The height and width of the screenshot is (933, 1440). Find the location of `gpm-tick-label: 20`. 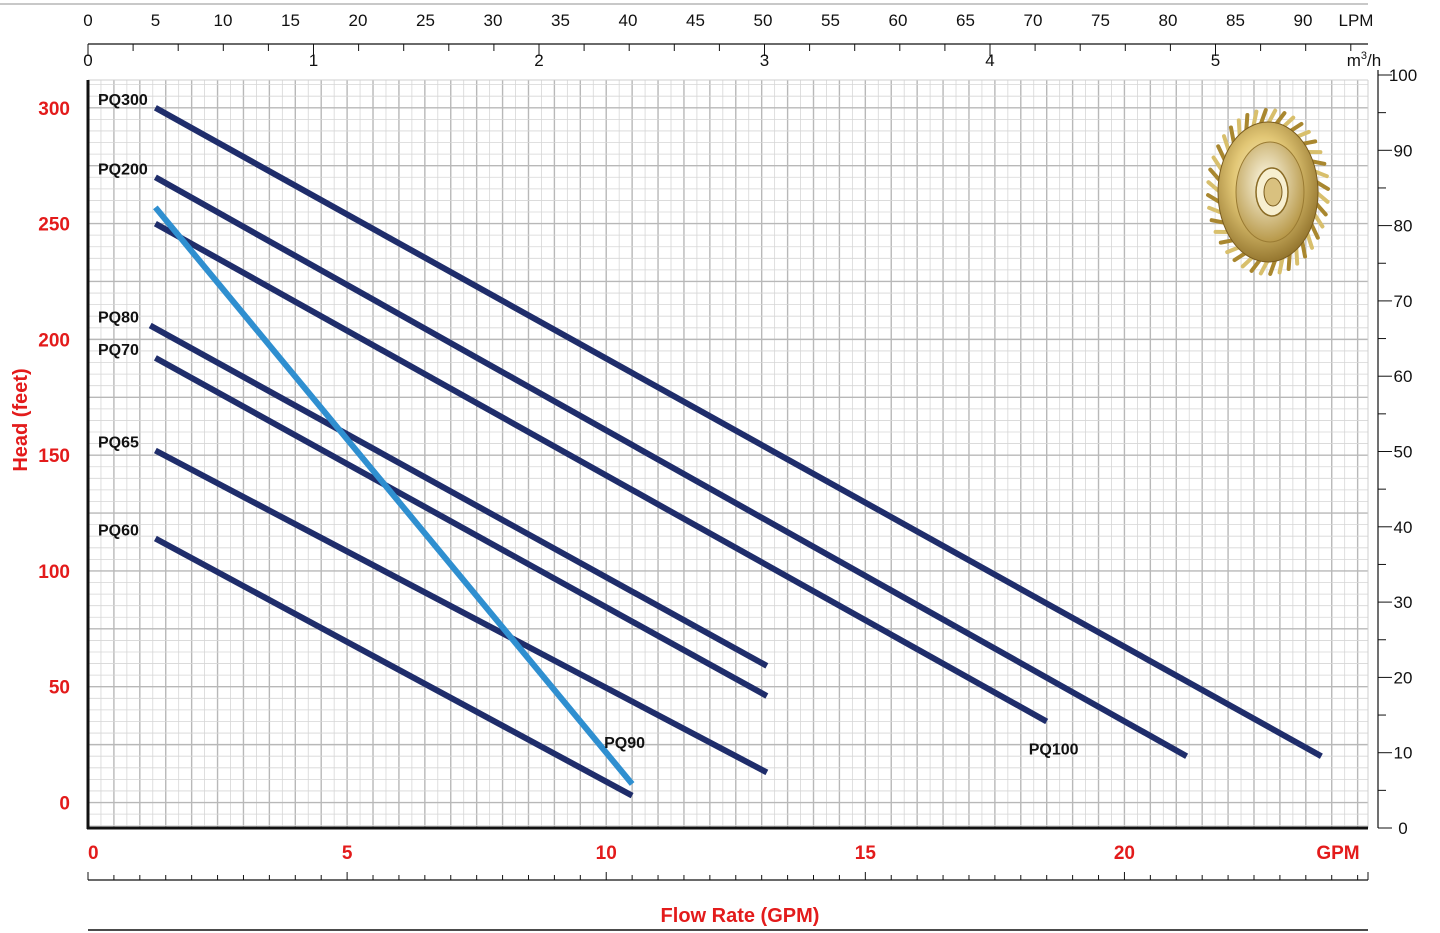

gpm-tick-label: 20 is located at coordinates (1124, 853).